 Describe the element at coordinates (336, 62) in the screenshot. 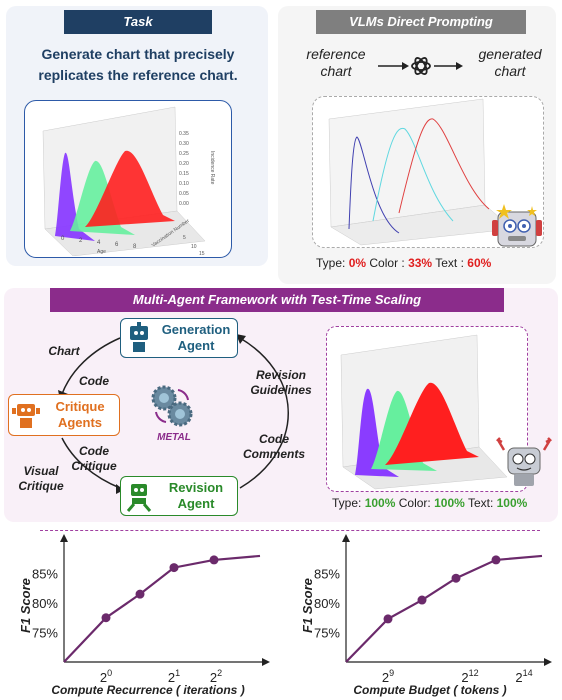

I see `reference-chart-label: reference chart` at that location.